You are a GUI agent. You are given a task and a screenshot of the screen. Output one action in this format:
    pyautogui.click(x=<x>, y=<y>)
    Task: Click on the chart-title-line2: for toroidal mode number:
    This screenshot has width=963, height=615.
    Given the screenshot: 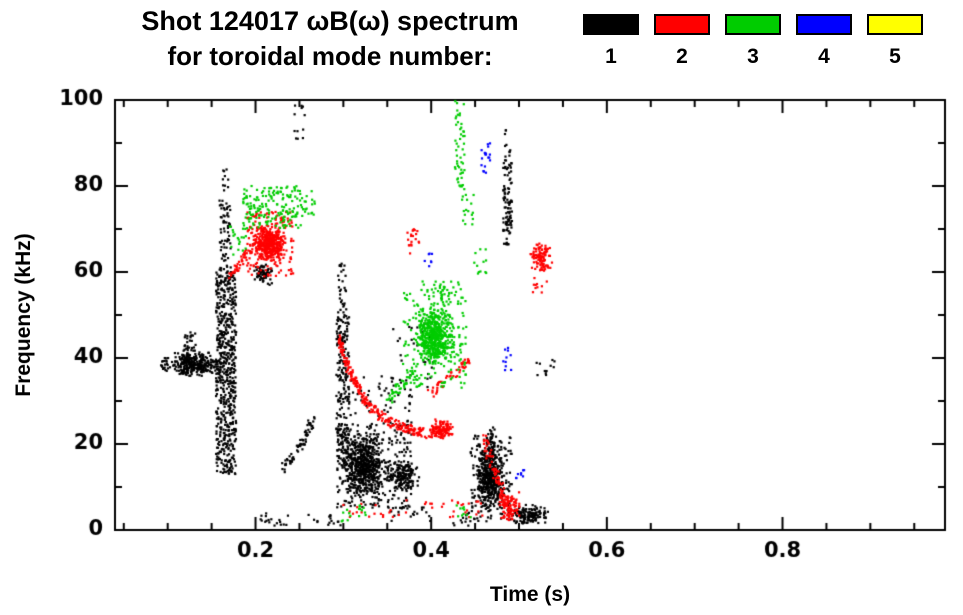 What is the action you would take?
    pyautogui.click(x=330, y=56)
    